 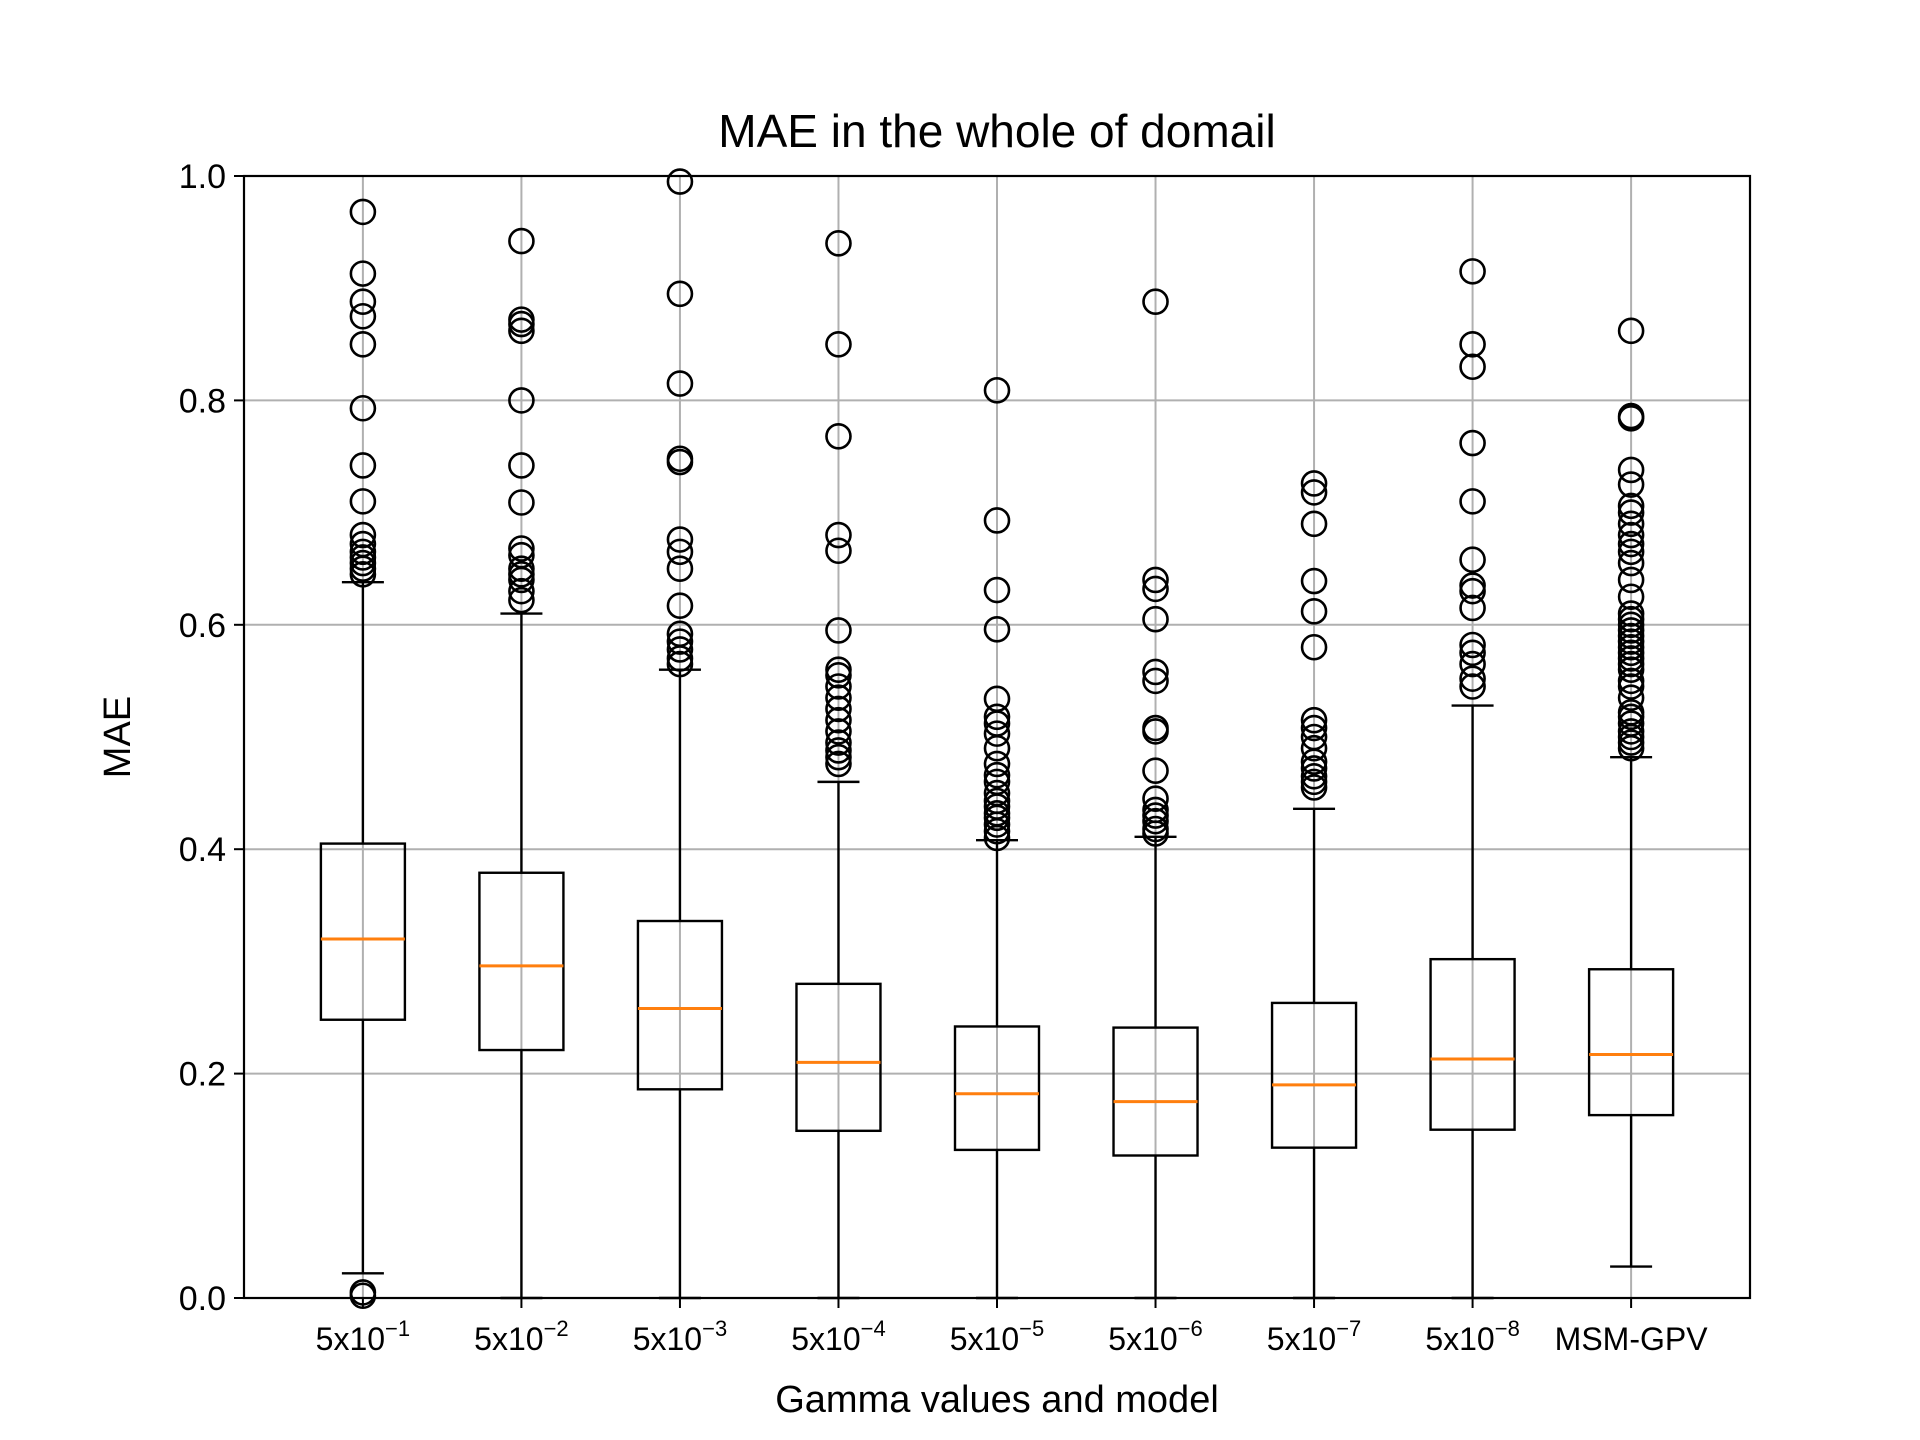 I want to click on y-tick-label: 0.4, so click(x=202, y=850).